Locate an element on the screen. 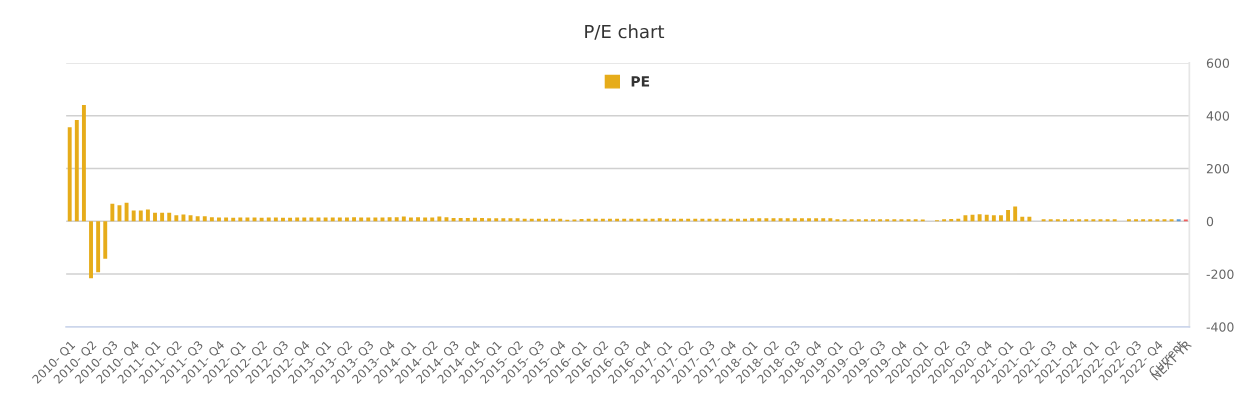 The height and width of the screenshot is (406, 1248). y-tick-label: 0 is located at coordinates (1210, 221).